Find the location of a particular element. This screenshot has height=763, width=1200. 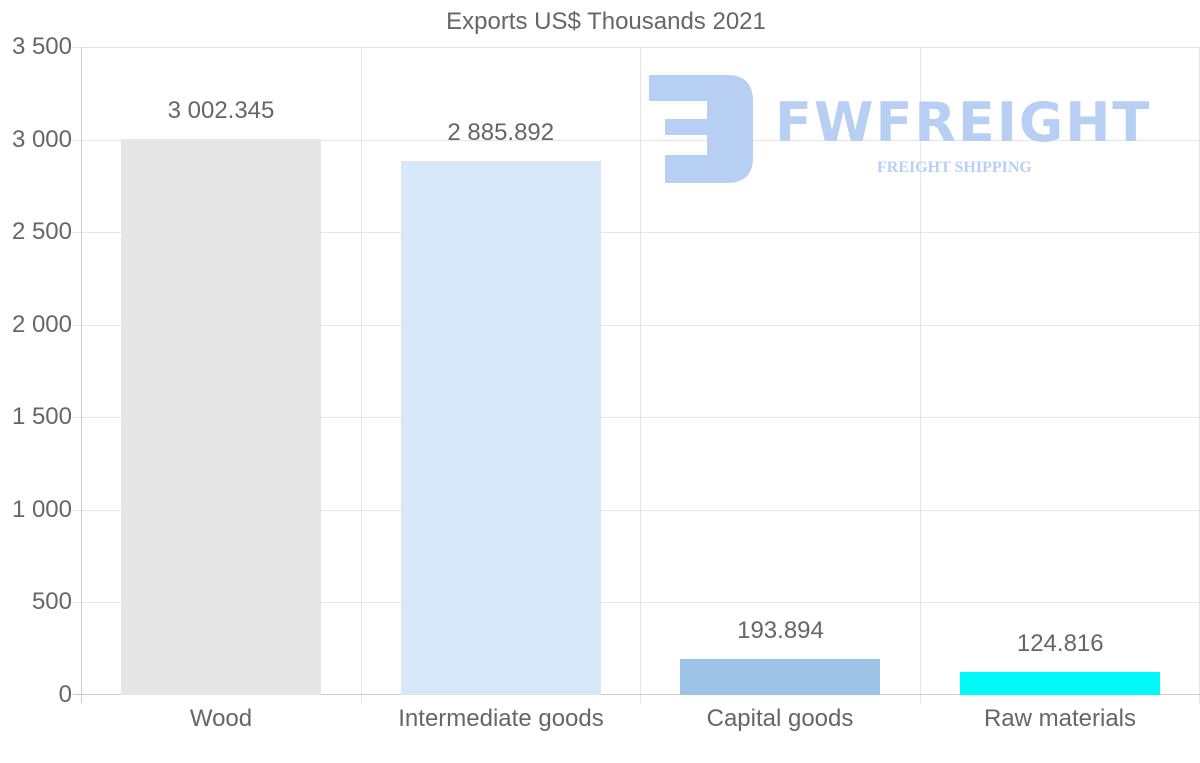

ytick-label: 0 is located at coordinates (65, 694).